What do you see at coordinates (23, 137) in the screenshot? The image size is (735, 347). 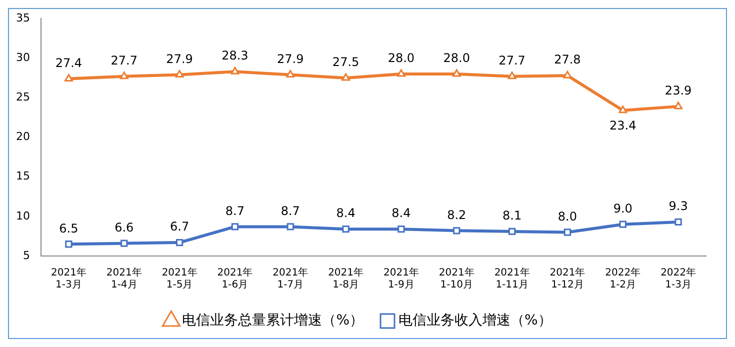 I see `y-tick-label: 20` at bounding box center [23, 137].